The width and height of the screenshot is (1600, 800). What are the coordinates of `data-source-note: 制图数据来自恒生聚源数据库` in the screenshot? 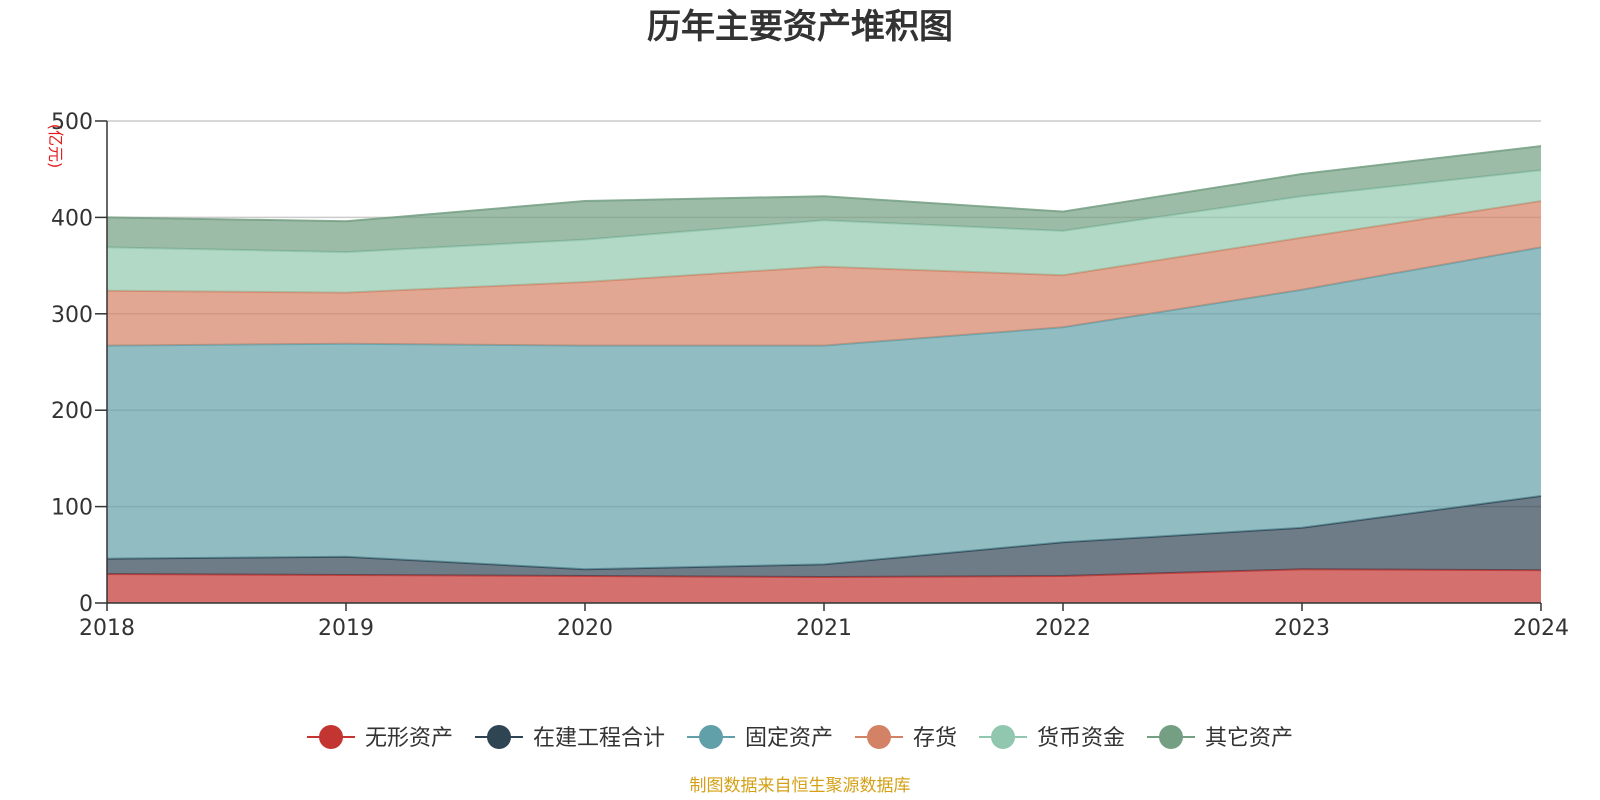 It's located at (800, 786).